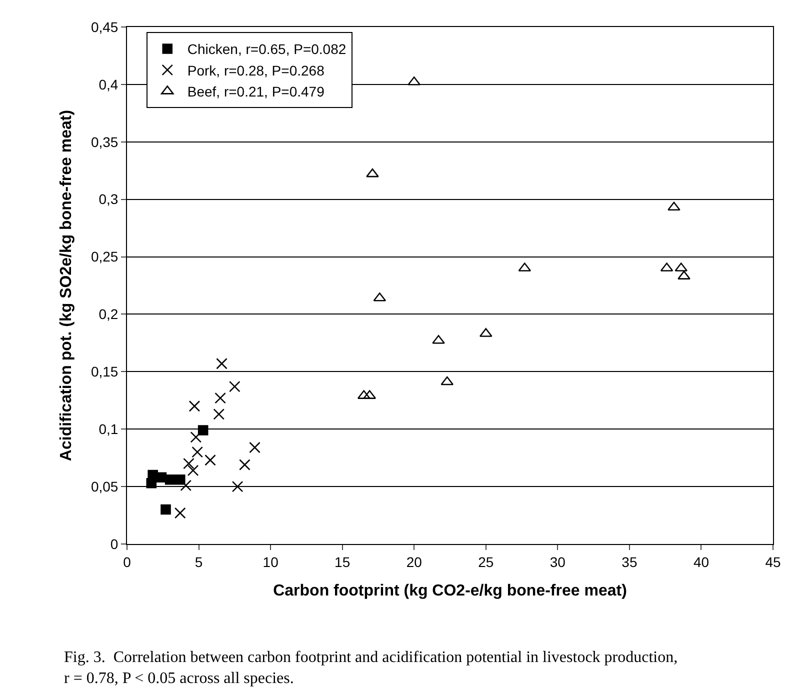  Describe the element at coordinates (450, 591) in the screenshot. I see `x-axis-title: Carbon footprint (kg CO2-e/kg bone-free meat)` at that location.